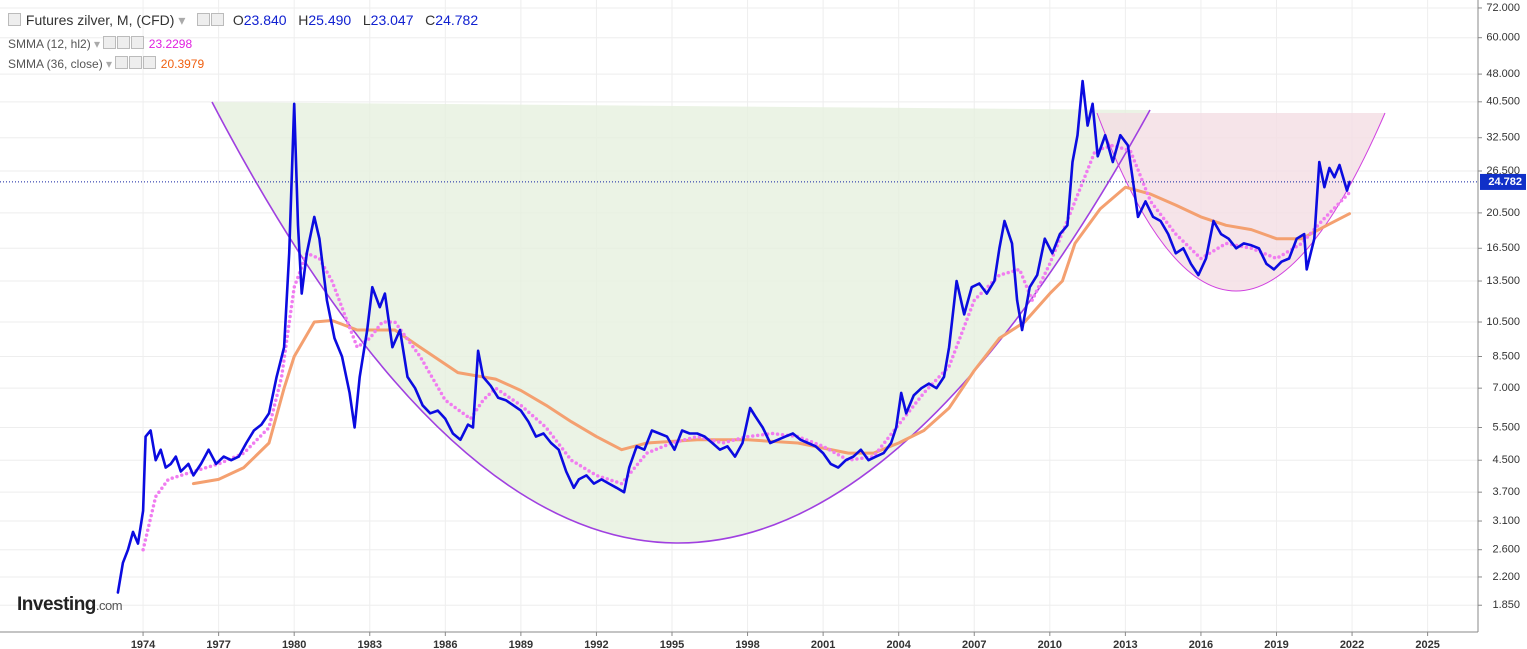 Image resolution: width=1527 pixels, height=649 pixels. What do you see at coordinates (1503, 248) in the screenshot?
I see `y-tick-label: 16.500` at bounding box center [1503, 248].